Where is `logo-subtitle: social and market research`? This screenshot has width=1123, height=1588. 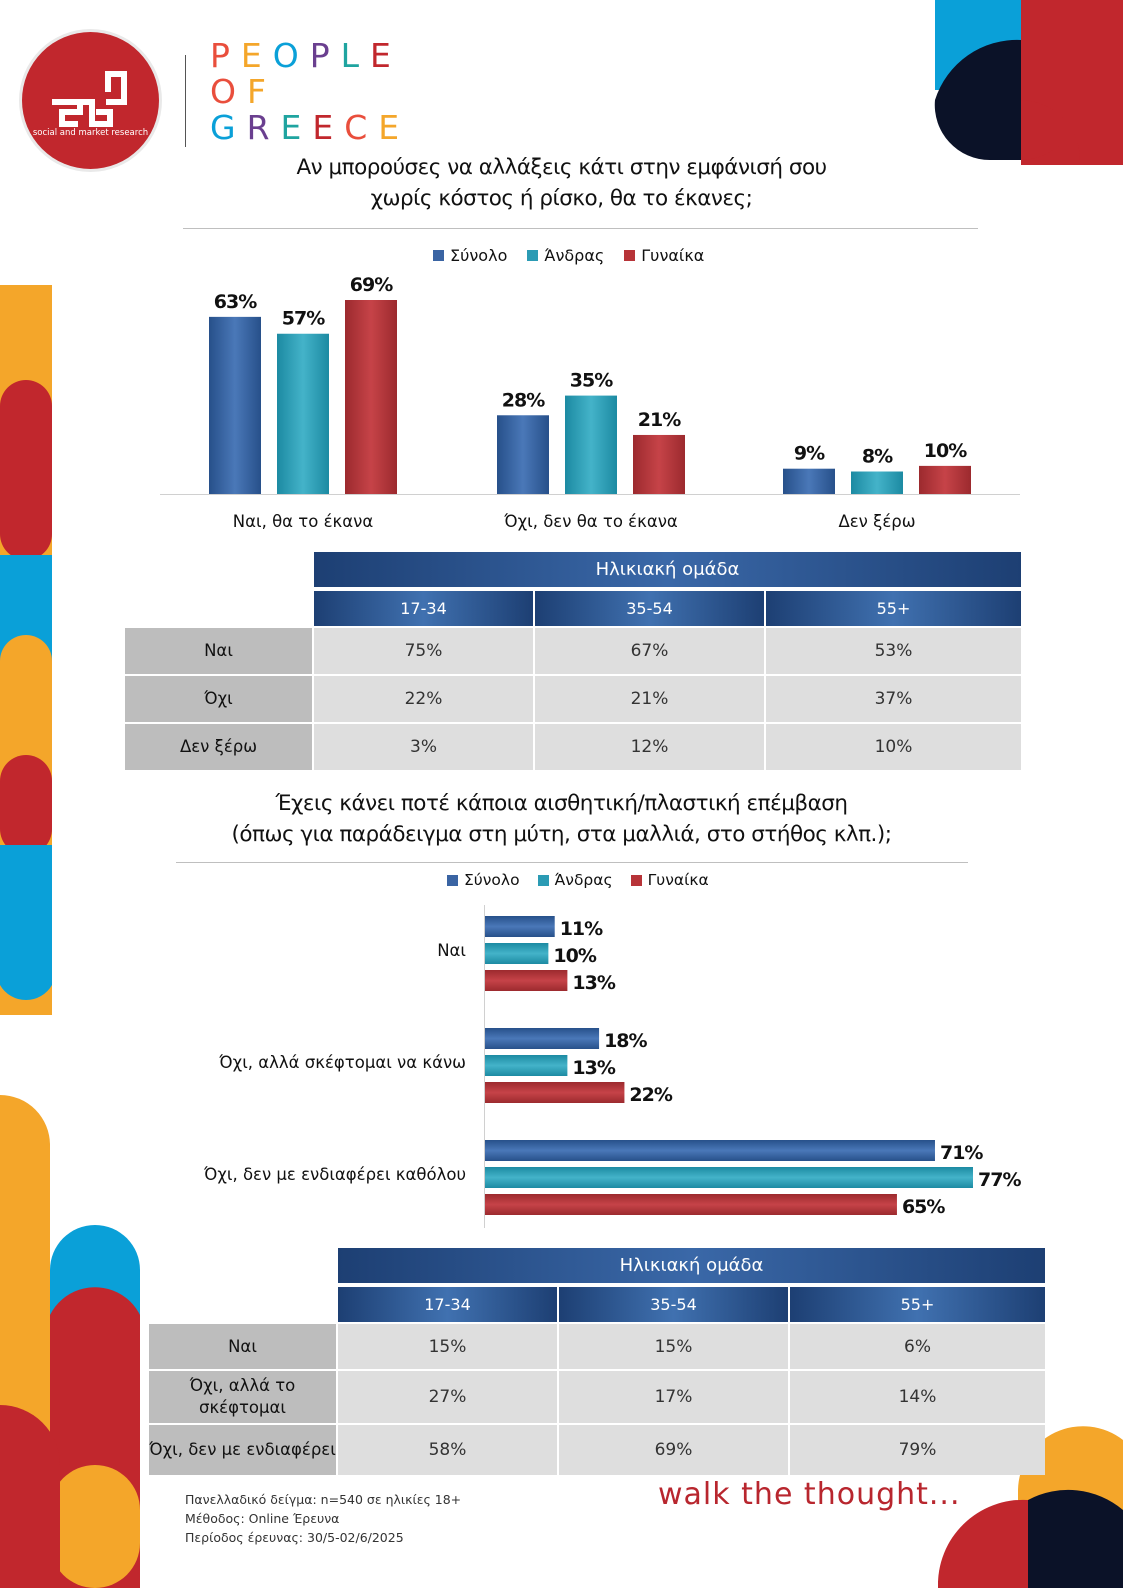
logo-subtitle: social and market research is located at coordinates (90, 133).